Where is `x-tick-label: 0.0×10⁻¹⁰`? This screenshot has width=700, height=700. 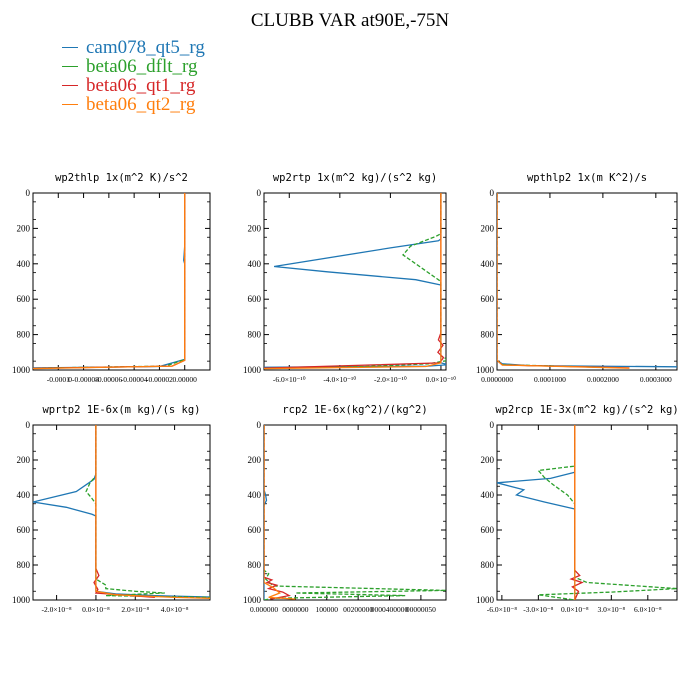
x-tick-label: 0.0×10⁻¹⁰ is located at coordinates (441, 379).